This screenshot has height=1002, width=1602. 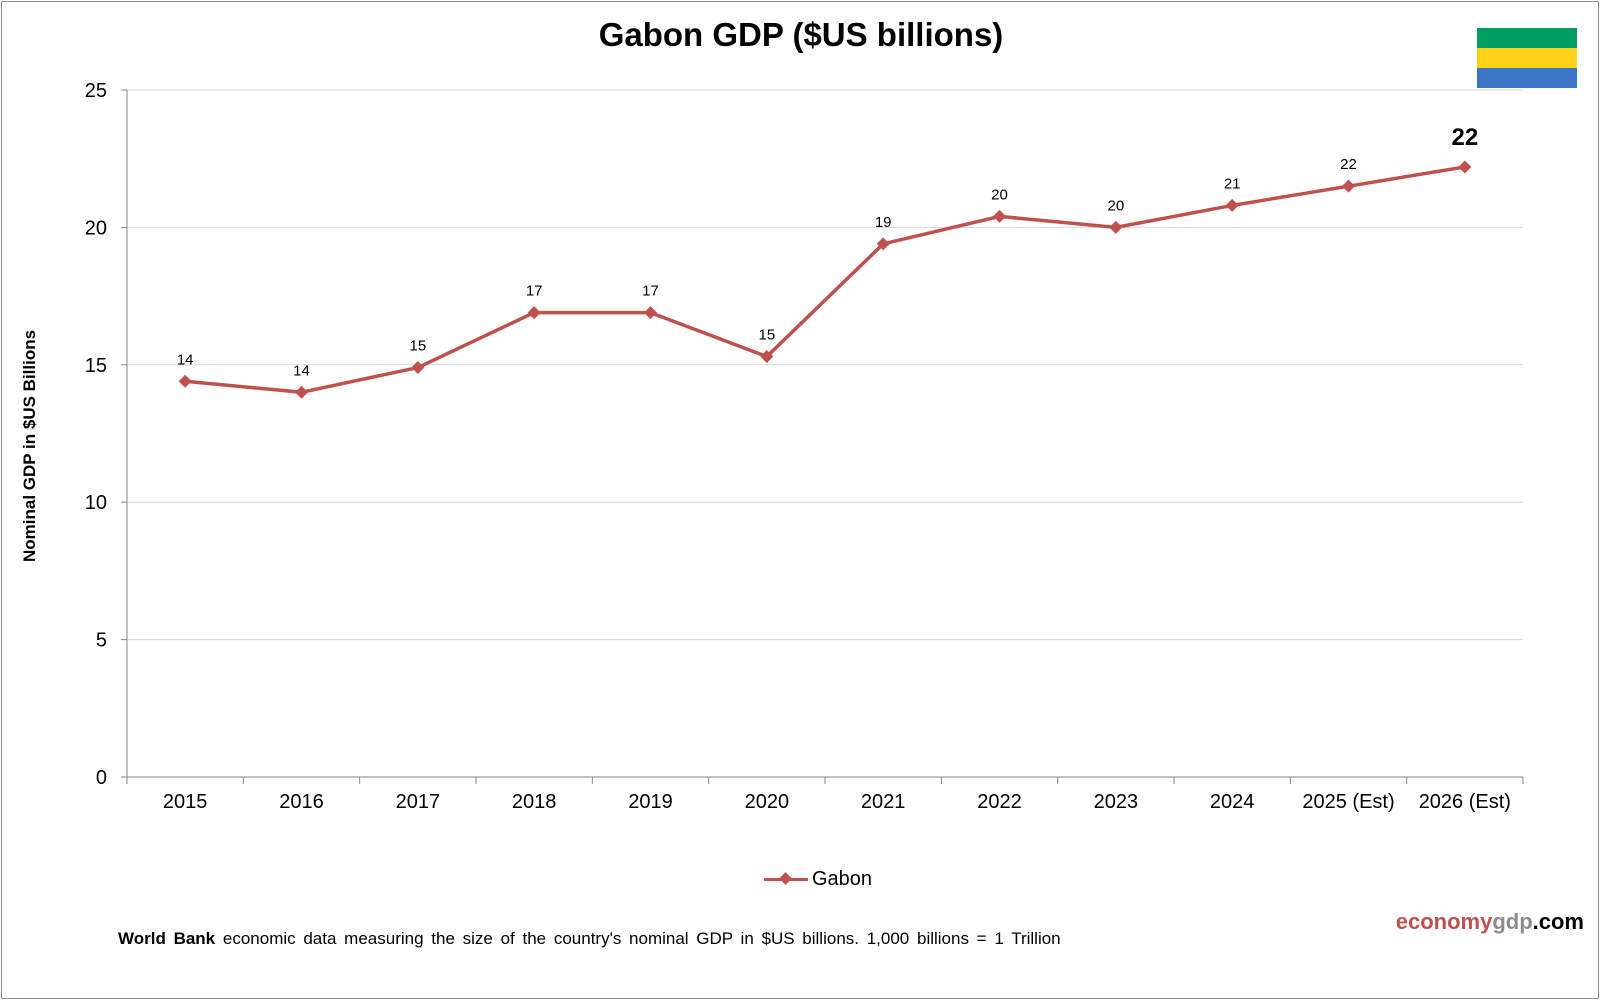 What do you see at coordinates (999, 802) in the screenshot?
I see `x-tick-label: 2022` at bounding box center [999, 802].